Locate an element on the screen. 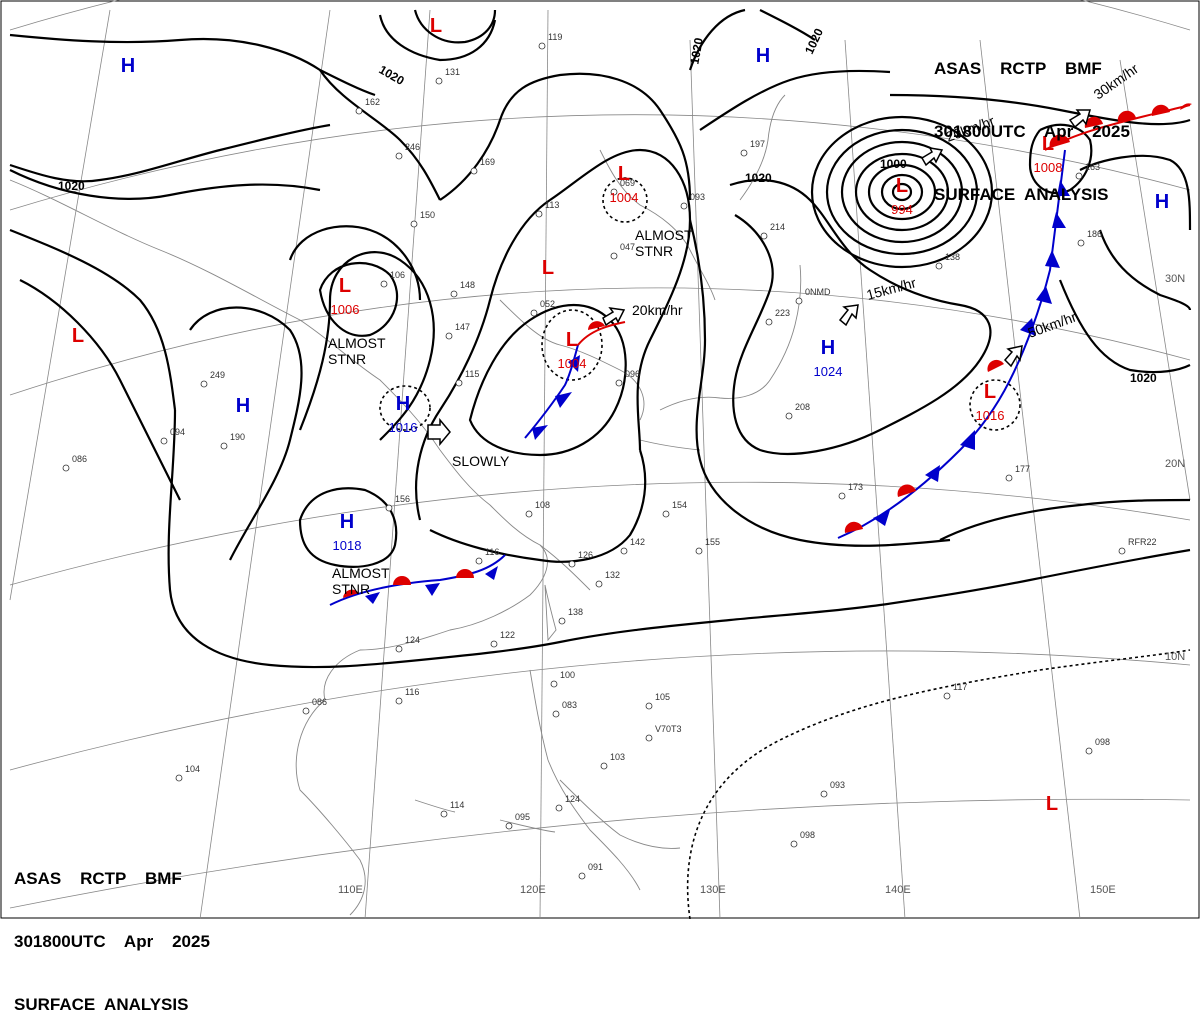 This screenshot has height=1036, width=1200. motion-label: 20km/hr is located at coordinates (657, 310).